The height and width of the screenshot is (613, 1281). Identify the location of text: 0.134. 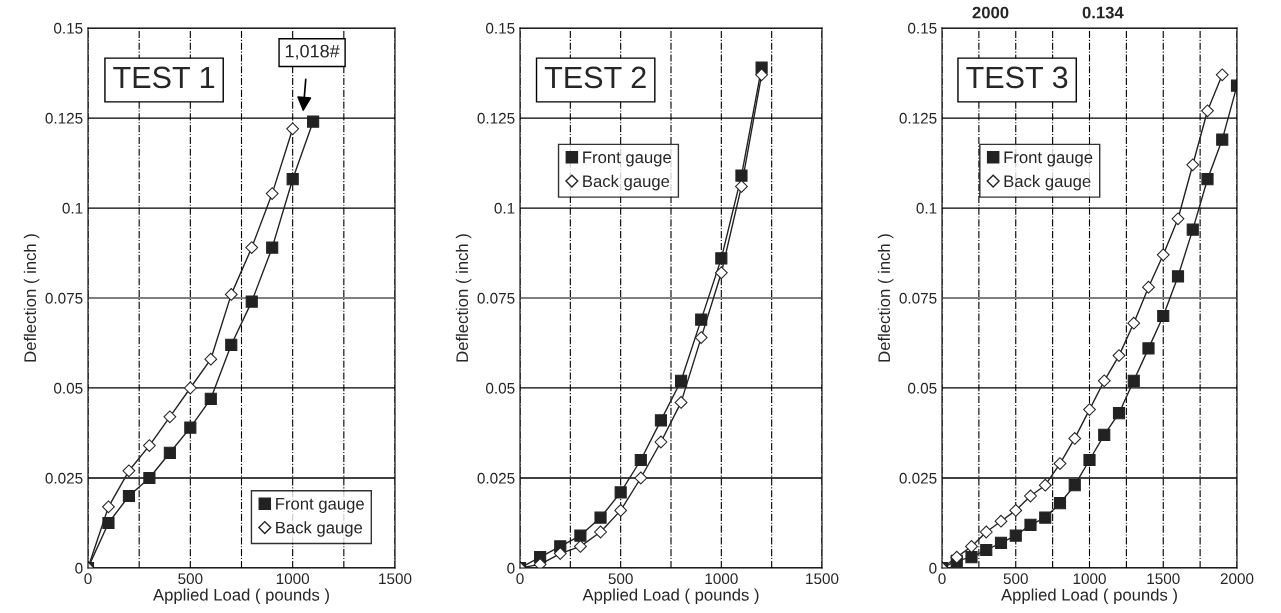
(1103, 12).